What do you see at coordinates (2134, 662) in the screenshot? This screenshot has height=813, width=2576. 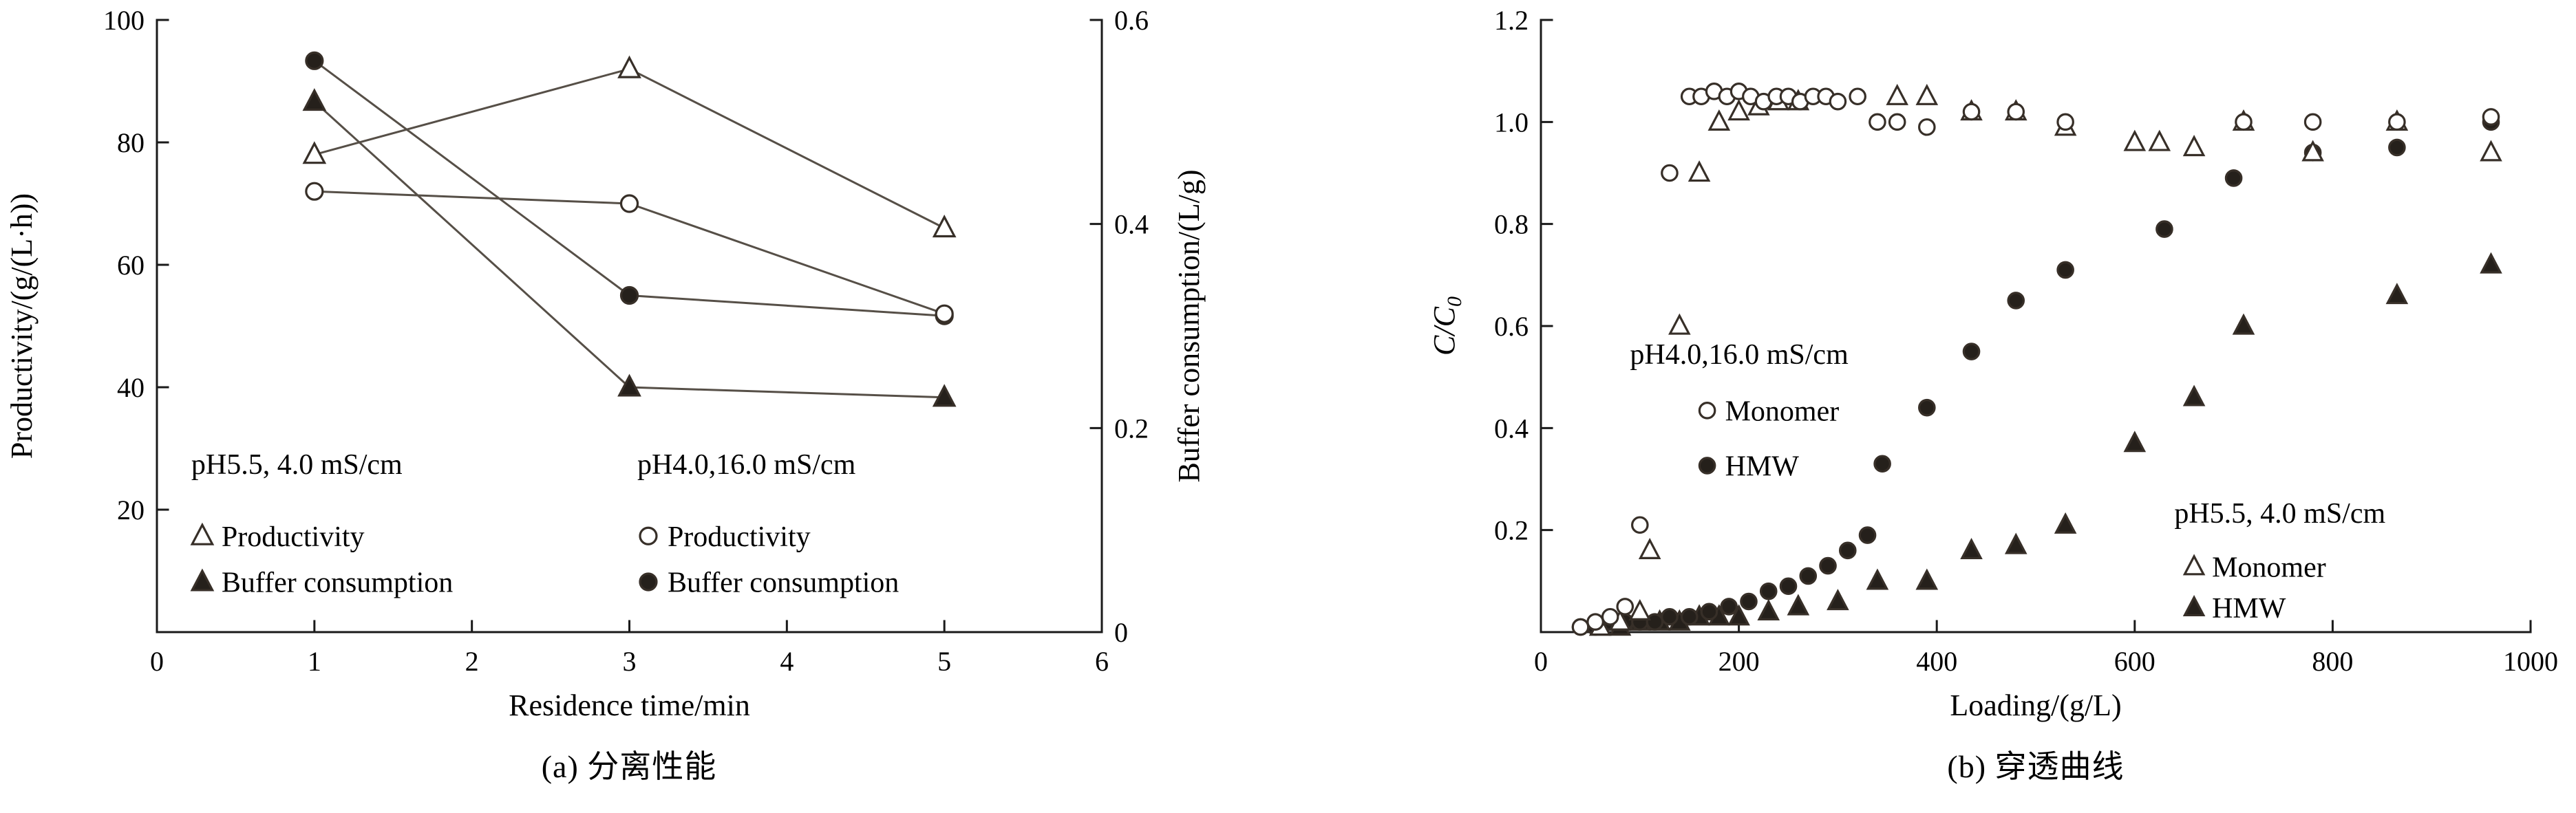 I see `svg-text: 600` at bounding box center [2134, 662].